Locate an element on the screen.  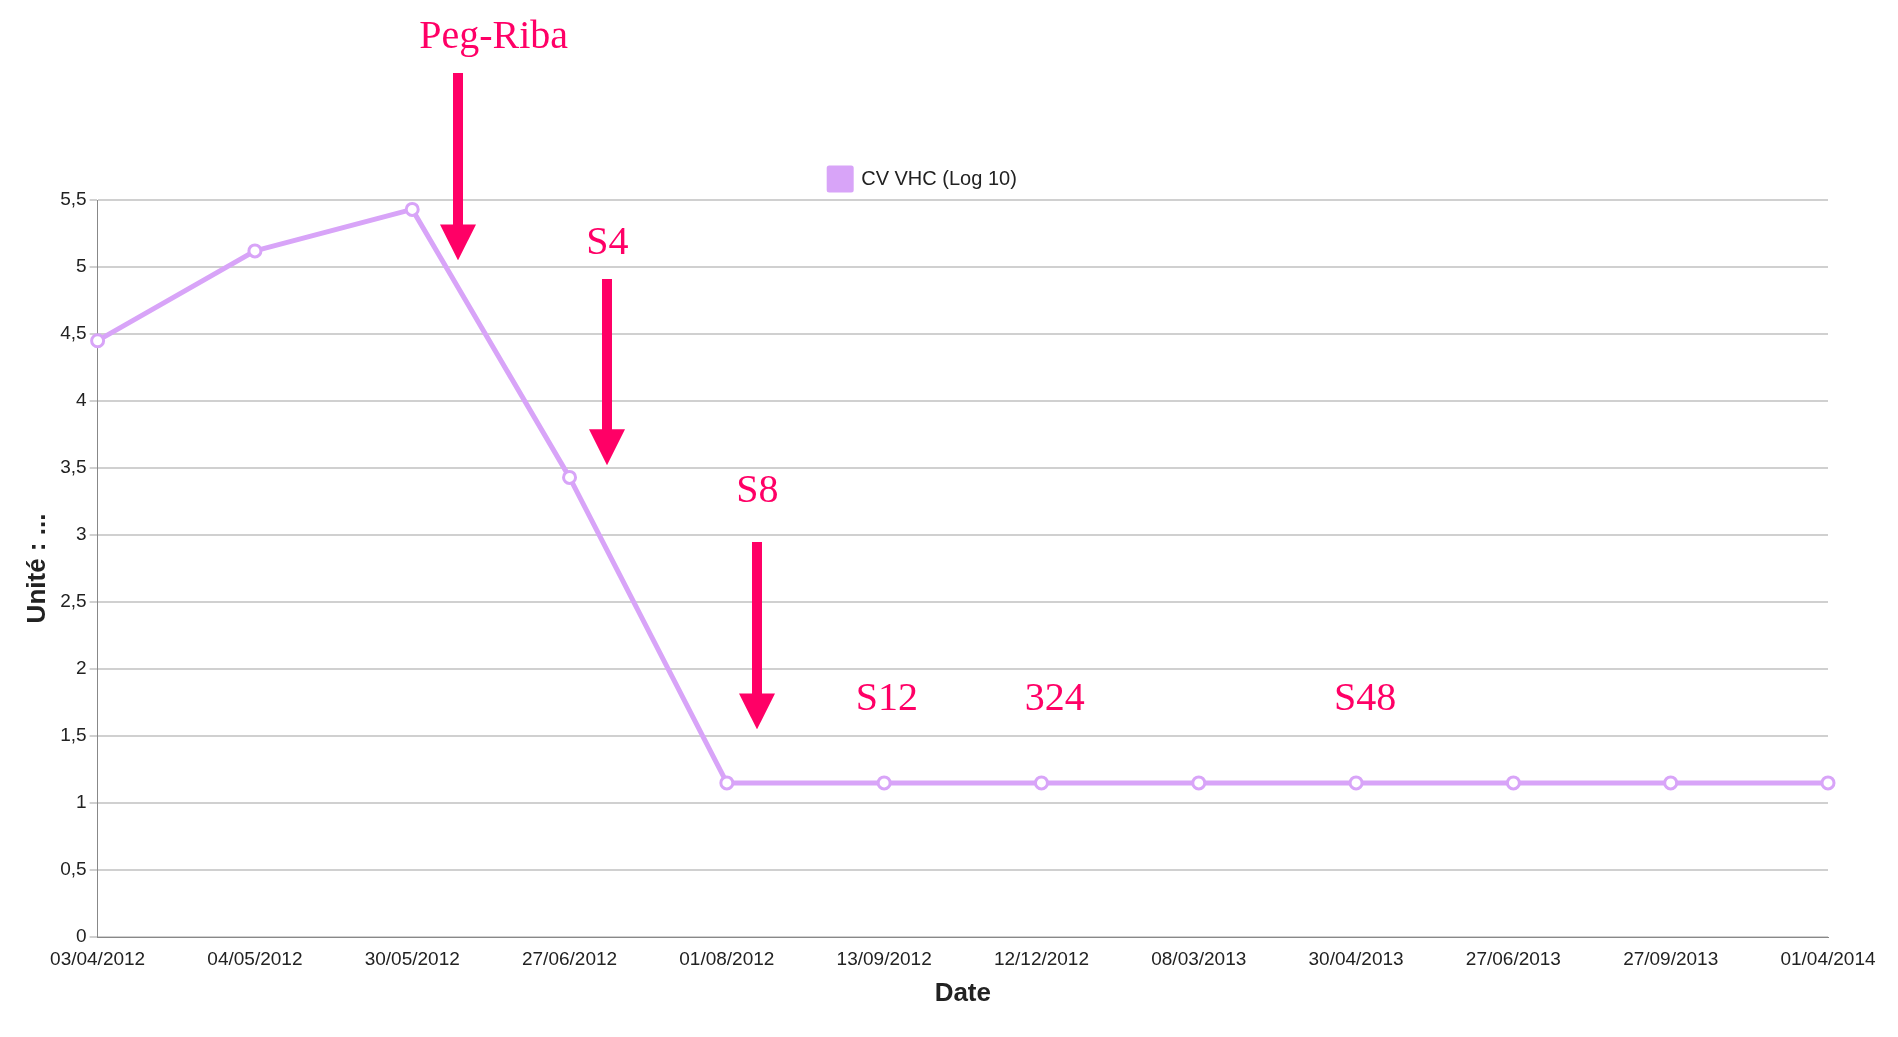
y-tick-label: 0,5 is located at coordinates (73, 869).